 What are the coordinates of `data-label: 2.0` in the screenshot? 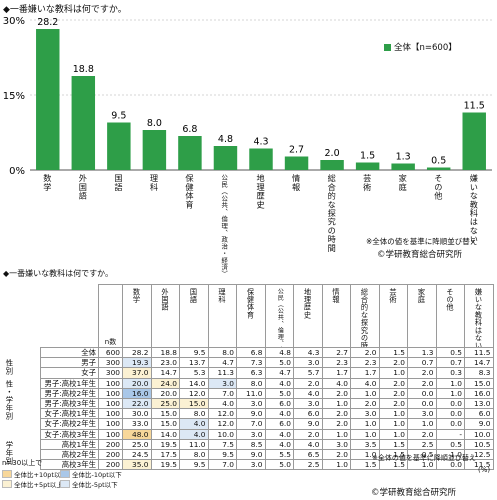 It's located at (332, 153).